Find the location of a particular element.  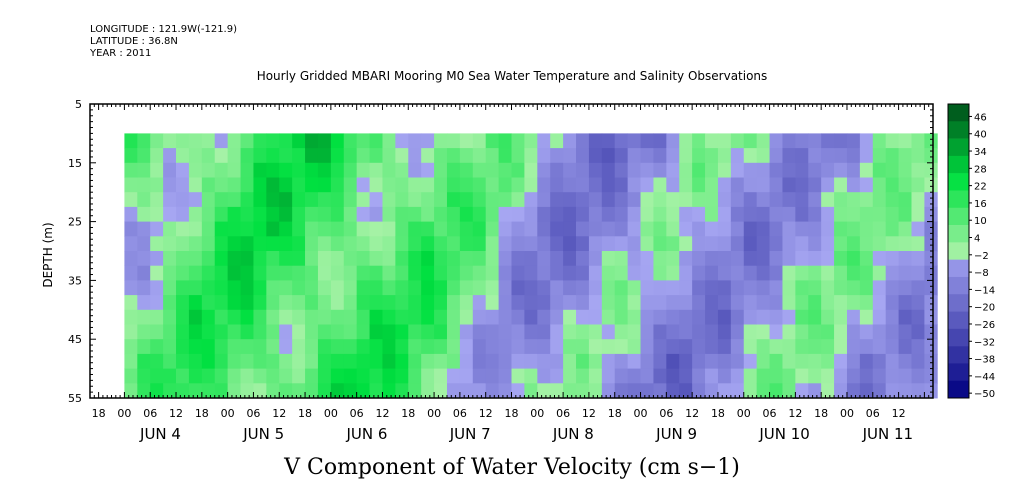

x-hour-label: 00 is located at coordinates (847, 413).